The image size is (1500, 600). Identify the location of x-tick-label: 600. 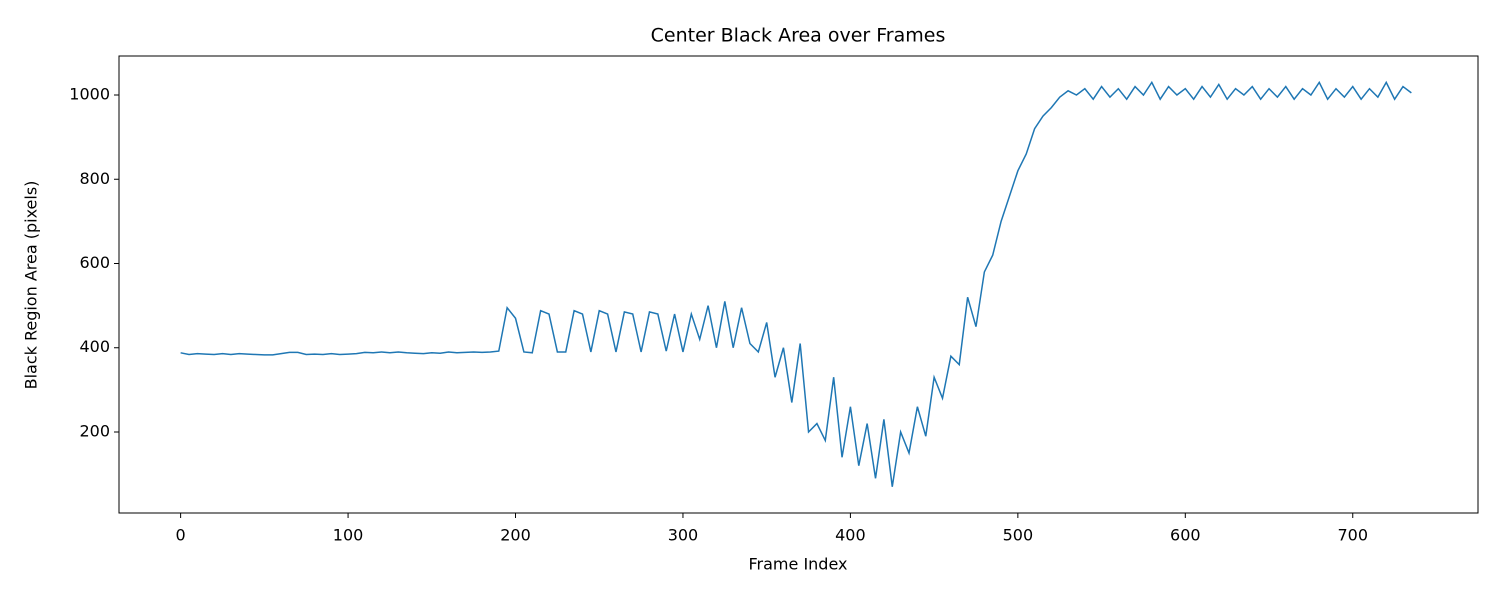
(1185, 535).